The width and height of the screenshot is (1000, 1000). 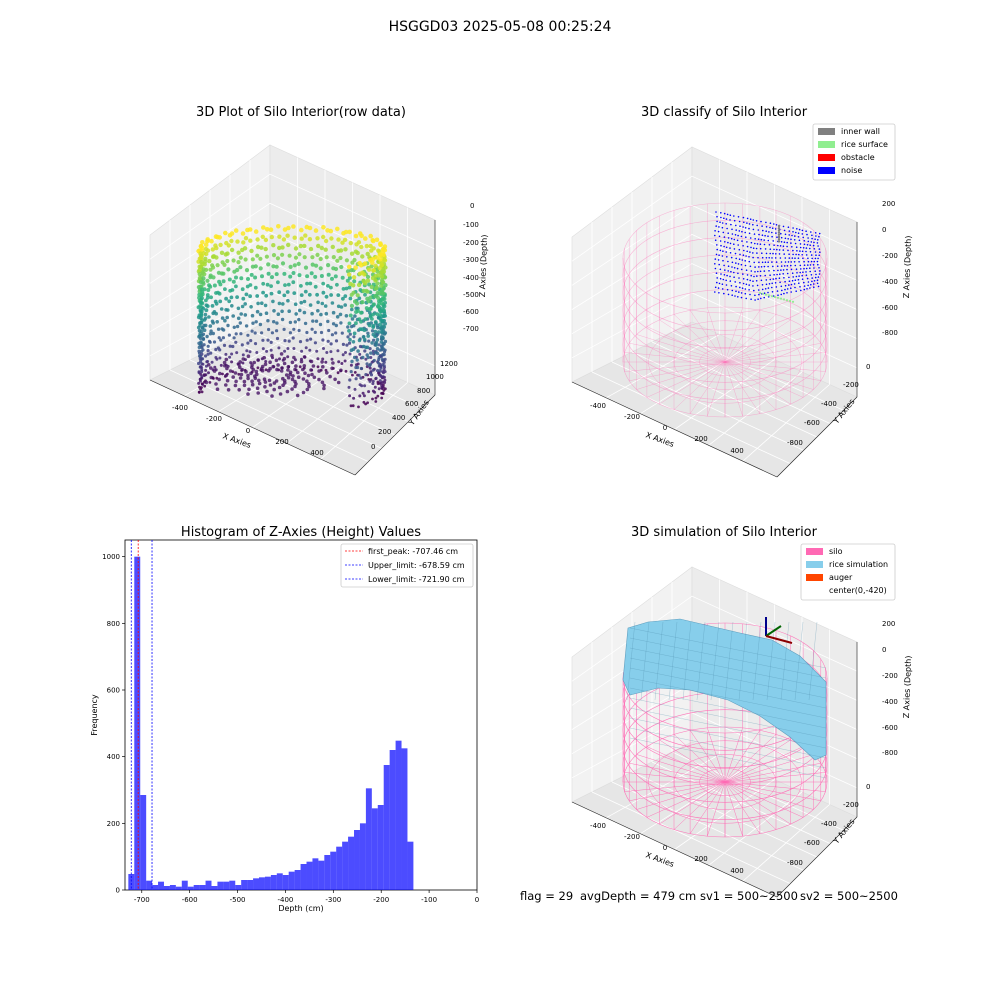 What do you see at coordinates (477, 900) in the screenshot?
I see `histogram-x-tick-label: 0` at bounding box center [477, 900].